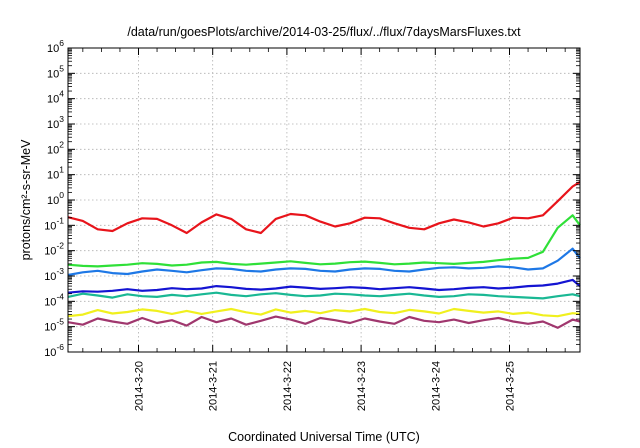  Describe the element at coordinates (55, 173) in the screenshot. I see `y-tick-label: 10¹` at that location.